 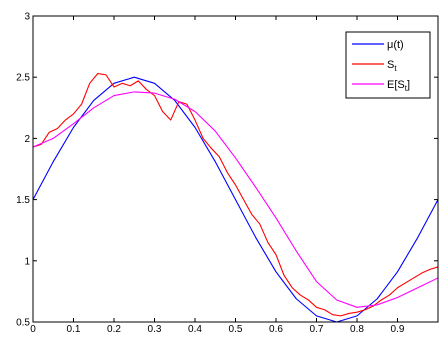 I want to click on x-tick-label: 0, so click(x=33, y=329).